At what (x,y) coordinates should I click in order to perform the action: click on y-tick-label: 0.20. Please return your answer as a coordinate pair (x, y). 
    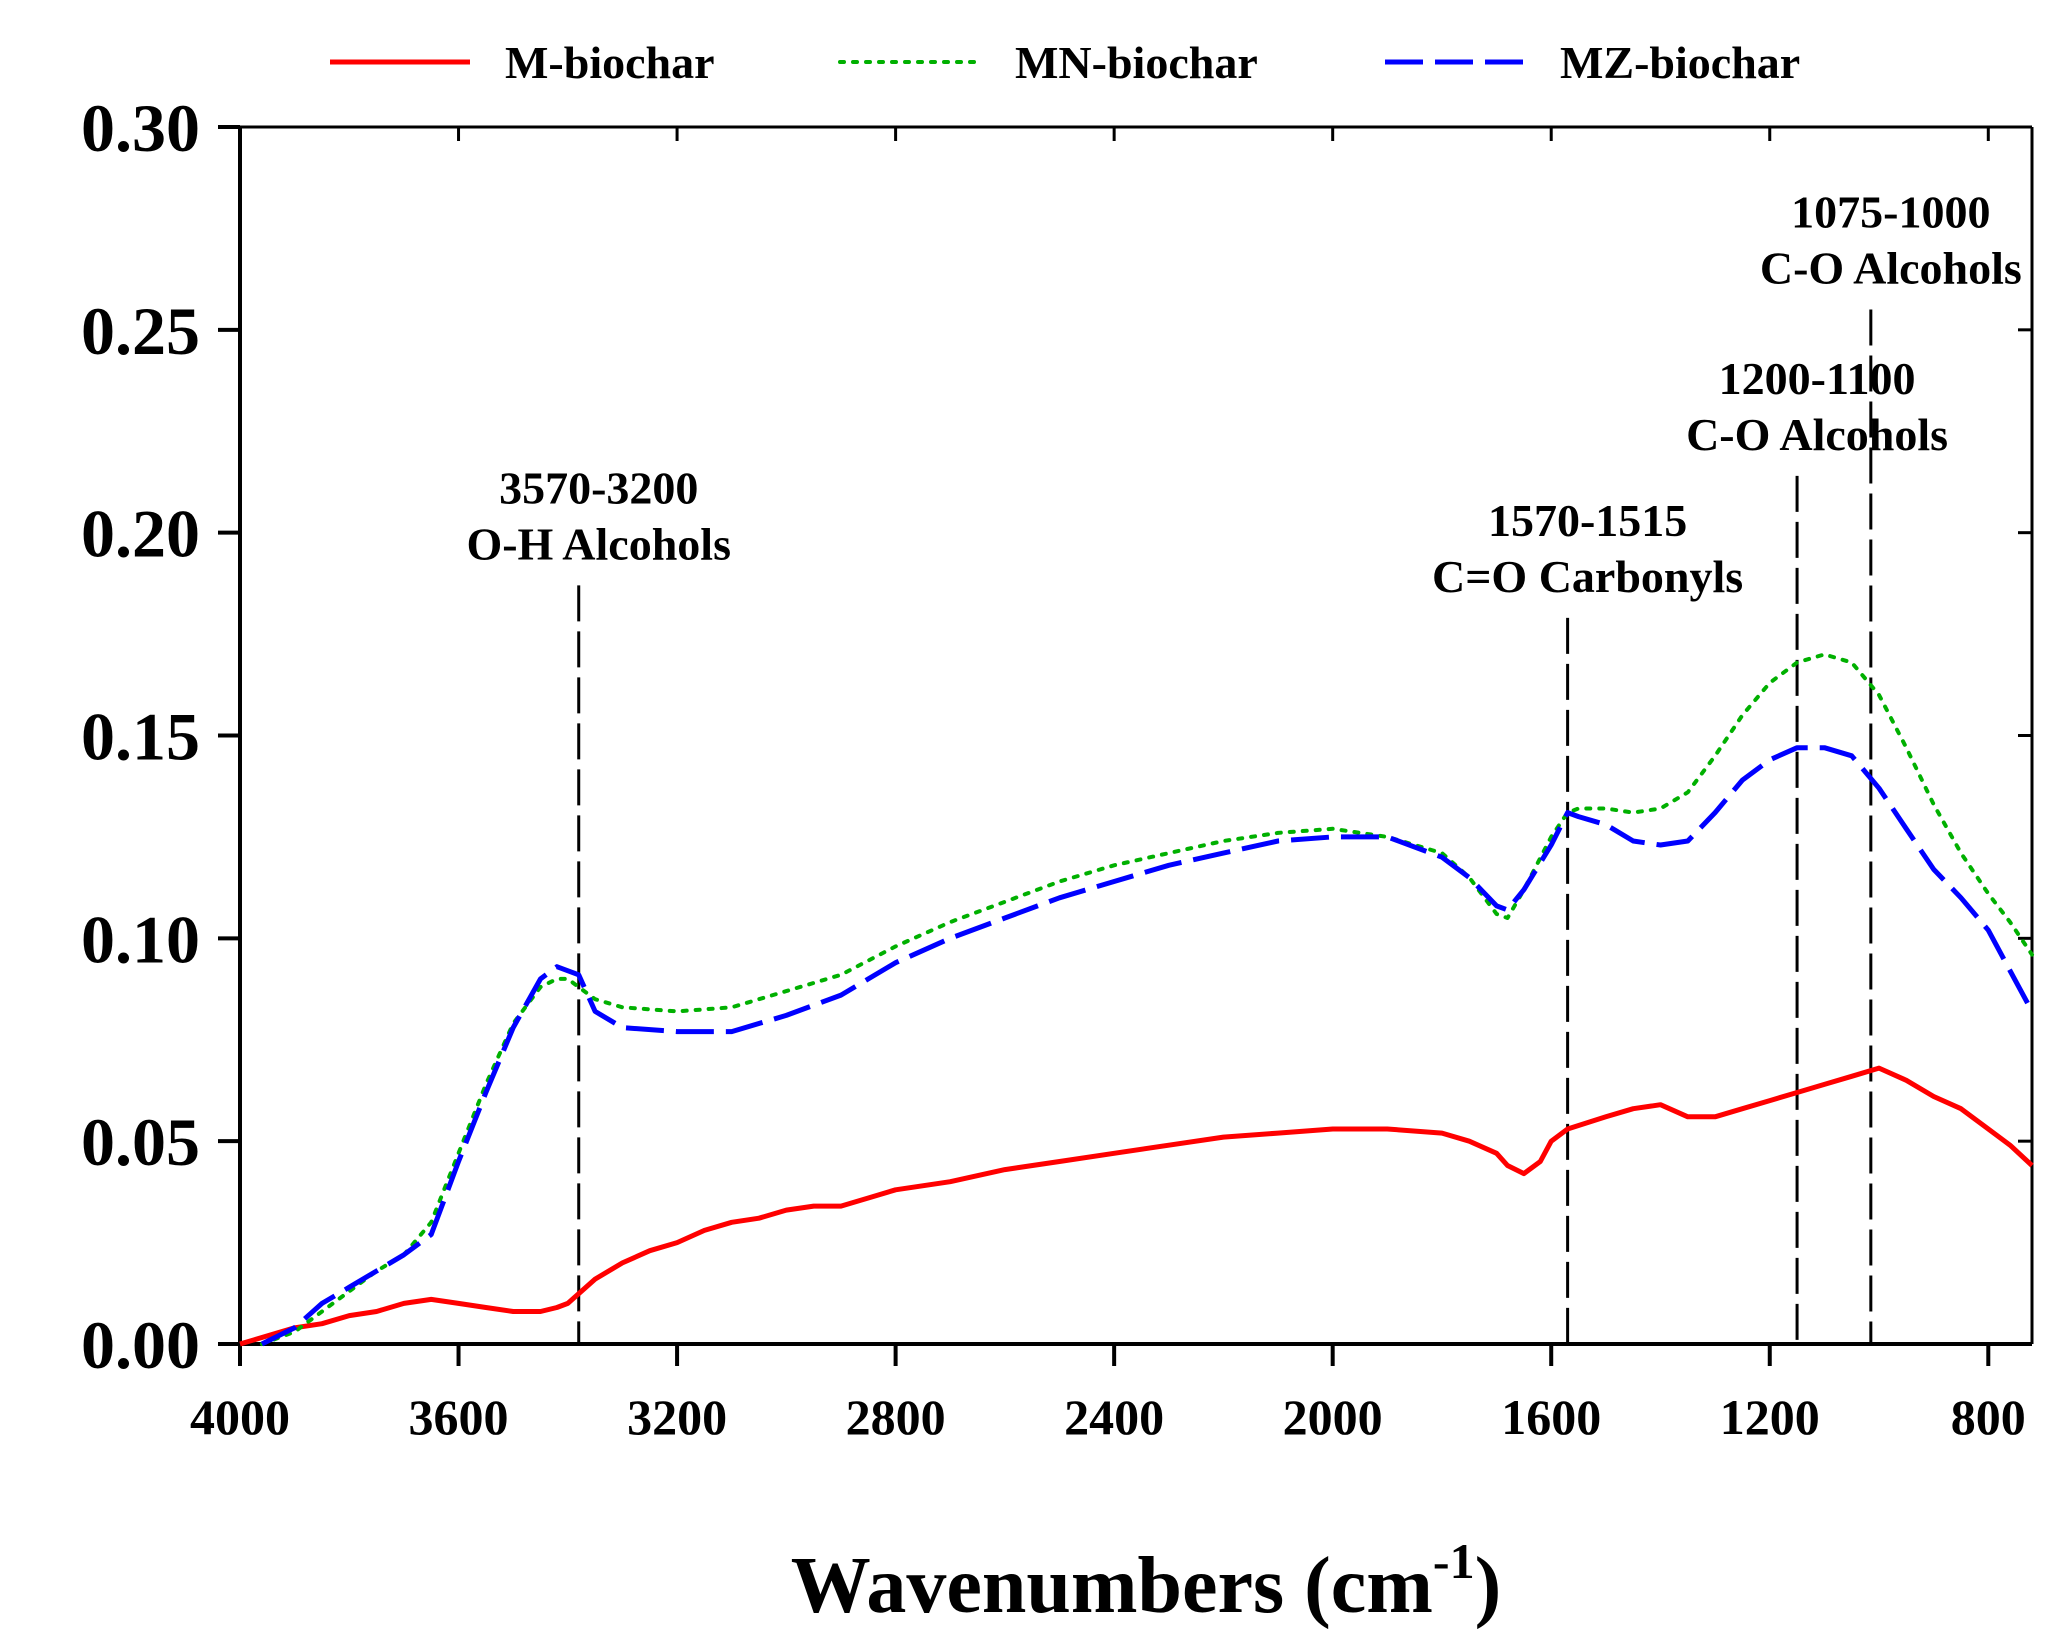
    Looking at the image, I should click on (140, 534).